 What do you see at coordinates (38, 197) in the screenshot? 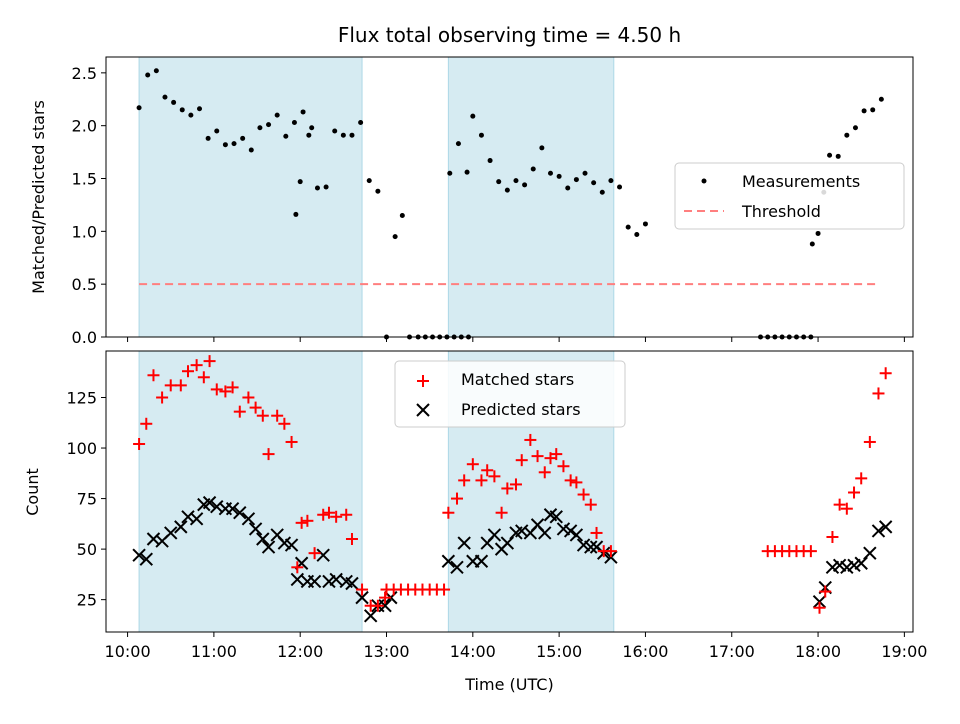
I see `top-y-axis-label: Matched/Predicted stars` at bounding box center [38, 197].